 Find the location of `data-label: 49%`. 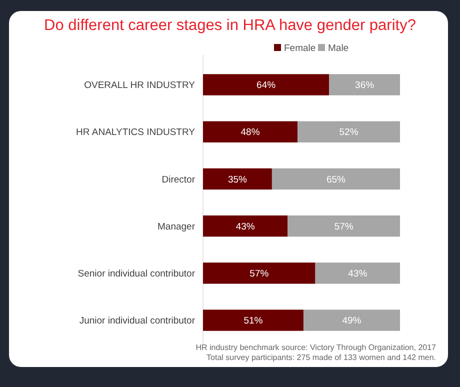

data-label: 49% is located at coordinates (352, 321).